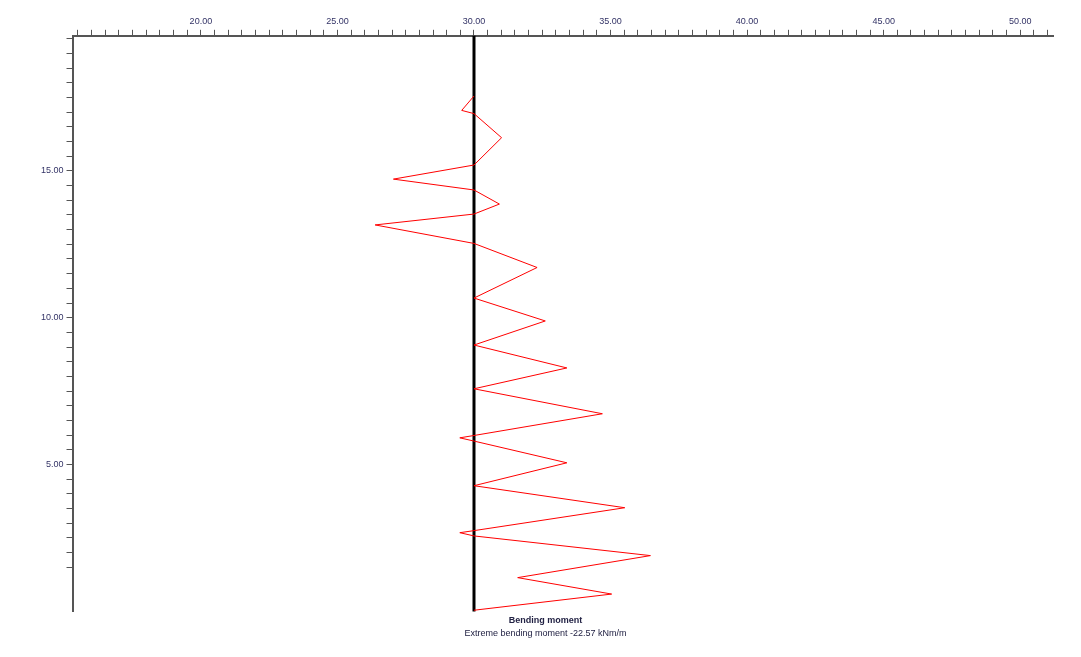  I want to click on x-tick-label: 45.00, so click(883, 20).